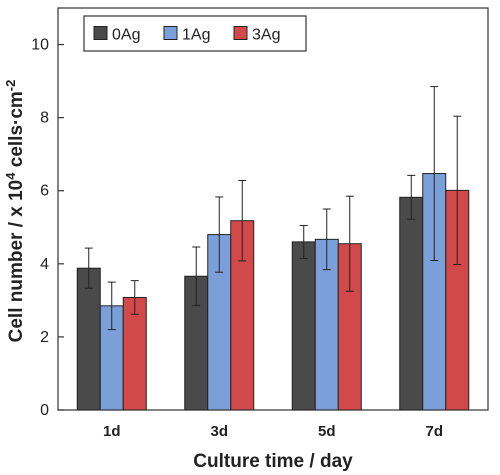 This screenshot has width=500, height=475. What do you see at coordinates (10, 176) in the screenshot?
I see `y-axis-title-exponent: 4` at bounding box center [10, 176].